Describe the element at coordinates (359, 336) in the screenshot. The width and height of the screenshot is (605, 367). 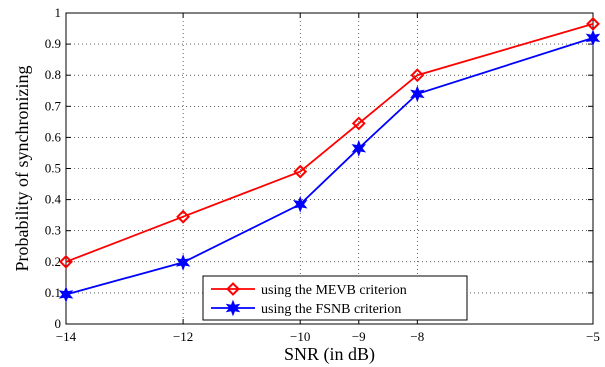
I see `x-tick-label: −9` at that location.